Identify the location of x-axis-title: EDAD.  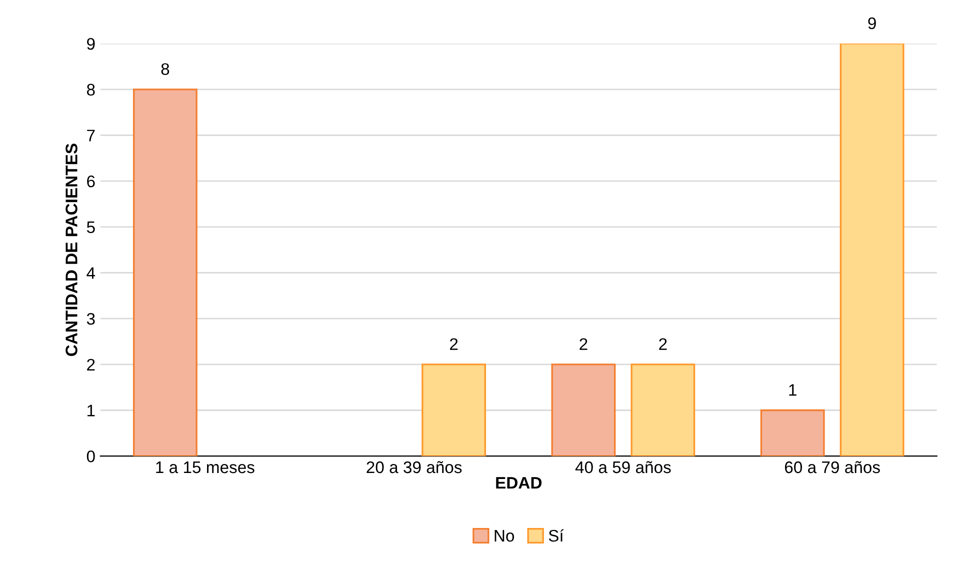
(519, 483).